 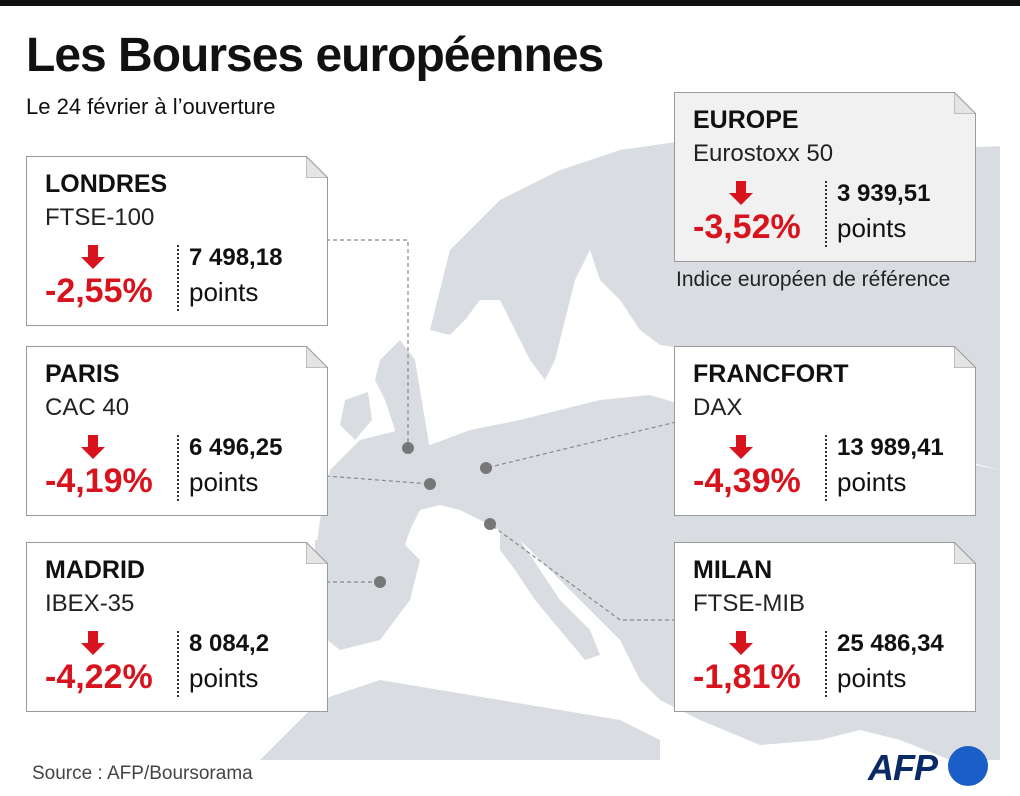 What do you see at coordinates (315, 55) in the screenshot?
I see `page-title: Les Bourses européennes` at bounding box center [315, 55].